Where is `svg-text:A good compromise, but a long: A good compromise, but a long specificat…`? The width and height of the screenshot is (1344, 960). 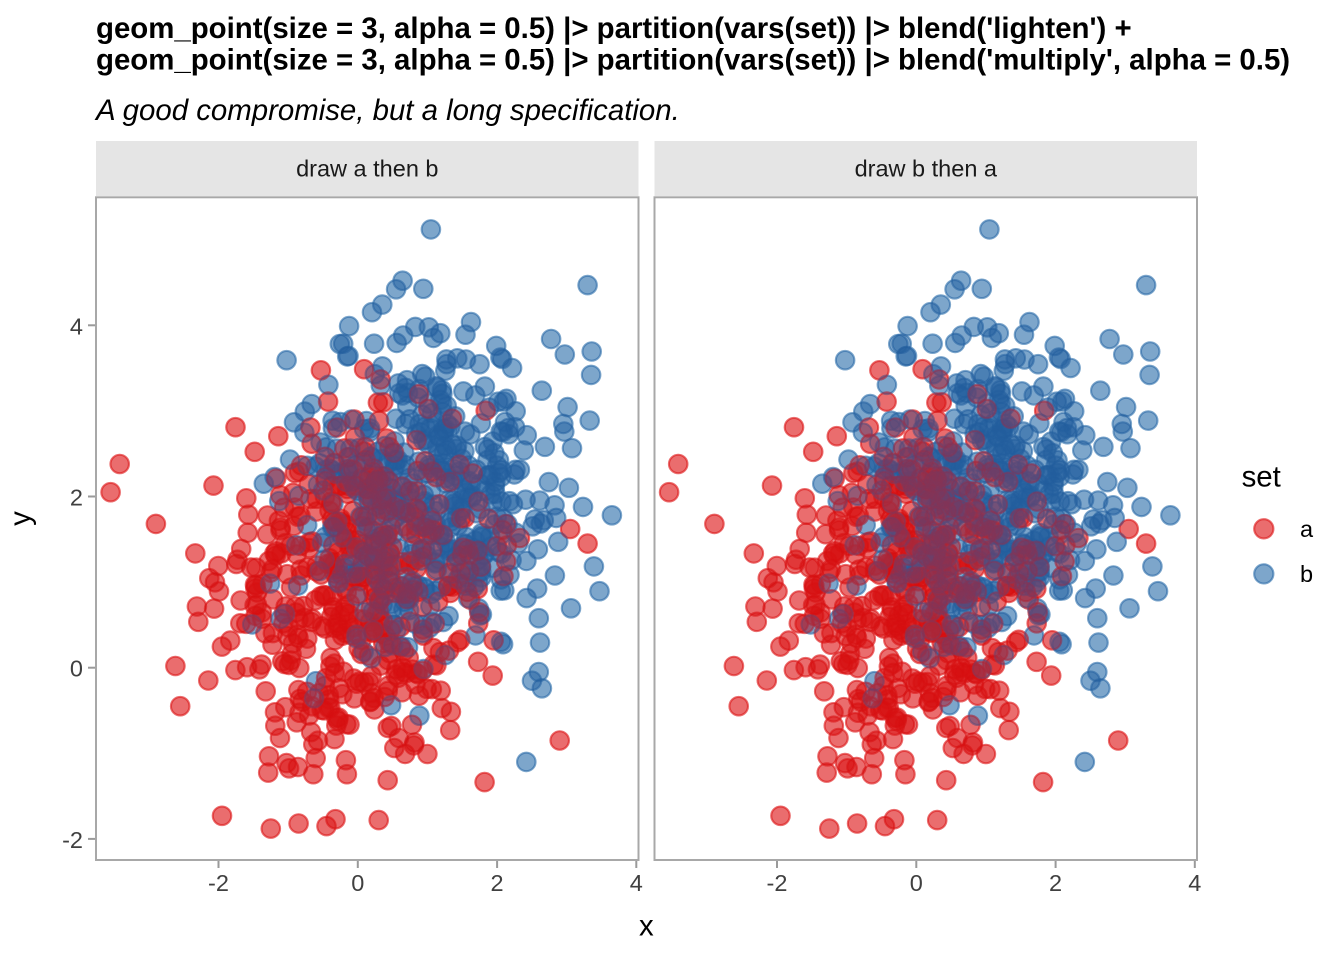 svg-text:A good compromise, but a long: A good compromise, but a long specificat… is located at coordinates (387, 110).